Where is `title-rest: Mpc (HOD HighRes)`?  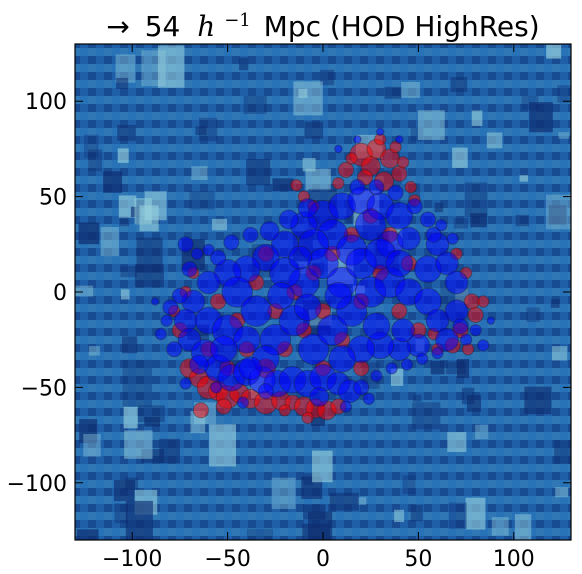
title-rest: Mpc (HOD HighRes) is located at coordinates (402, 26).